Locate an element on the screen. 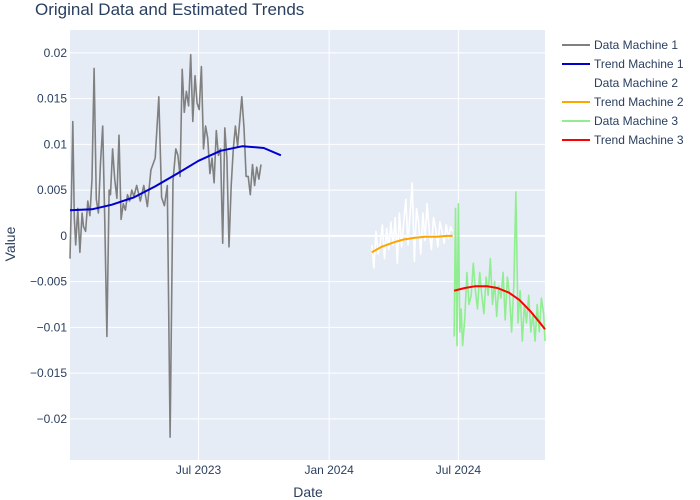 Image resolution: width=700 pixels, height=500 pixels. legend-label: Data Machine 1 is located at coordinates (636, 45).